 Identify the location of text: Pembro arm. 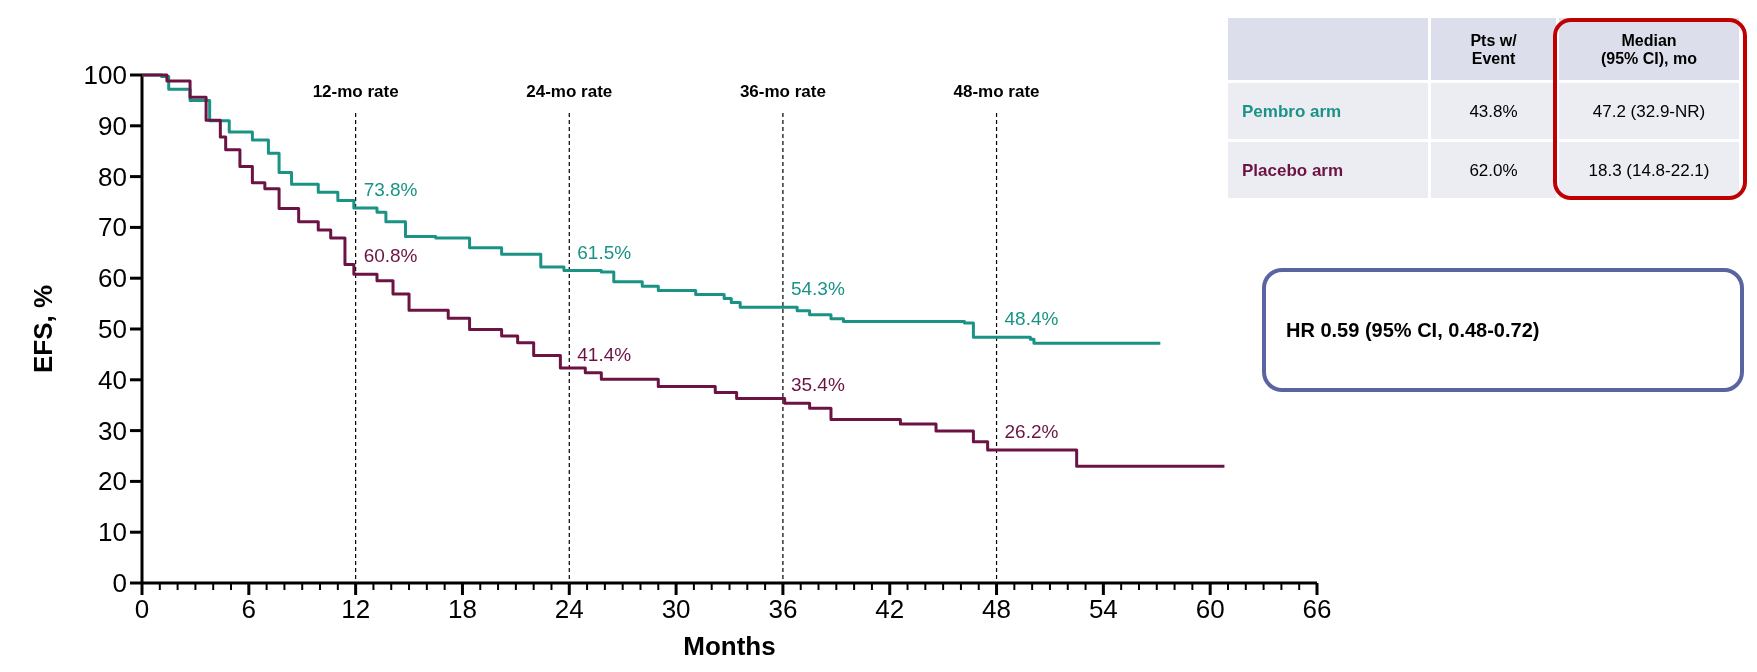
(1292, 111).